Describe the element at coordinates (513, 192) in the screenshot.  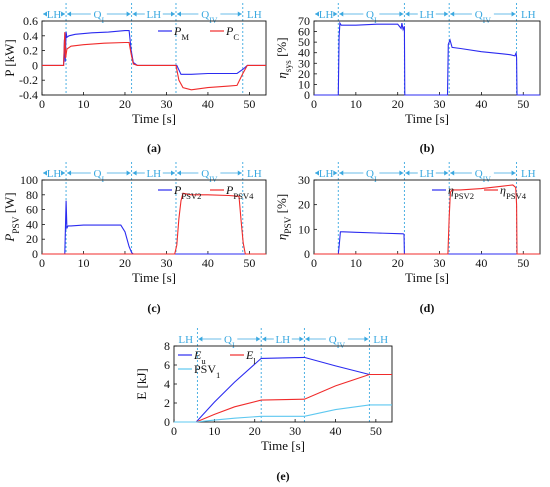
I see `legend-label: ηPSV4` at that location.